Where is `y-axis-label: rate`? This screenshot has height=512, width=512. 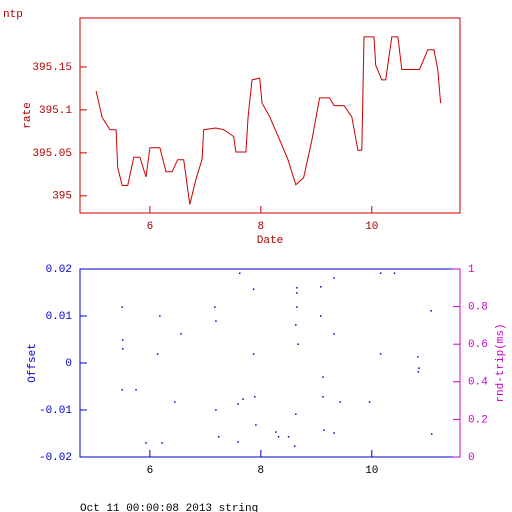
y-axis-label: rate is located at coordinates (28, 115).